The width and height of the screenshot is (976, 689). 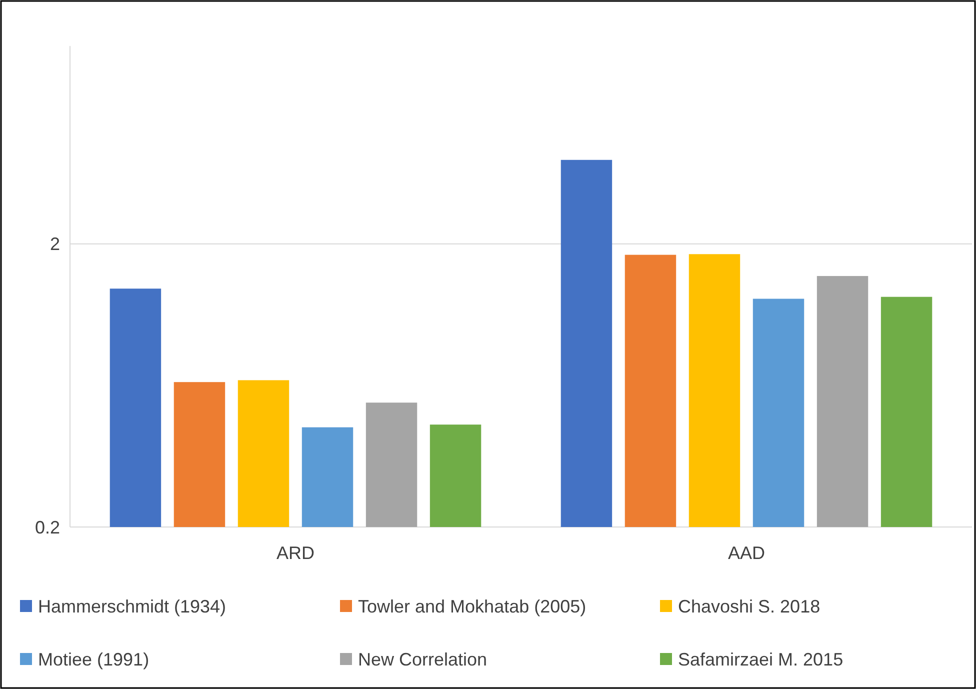 What do you see at coordinates (94, 659) in the screenshot?
I see `legend-label: Motiee (1991)` at bounding box center [94, 659].